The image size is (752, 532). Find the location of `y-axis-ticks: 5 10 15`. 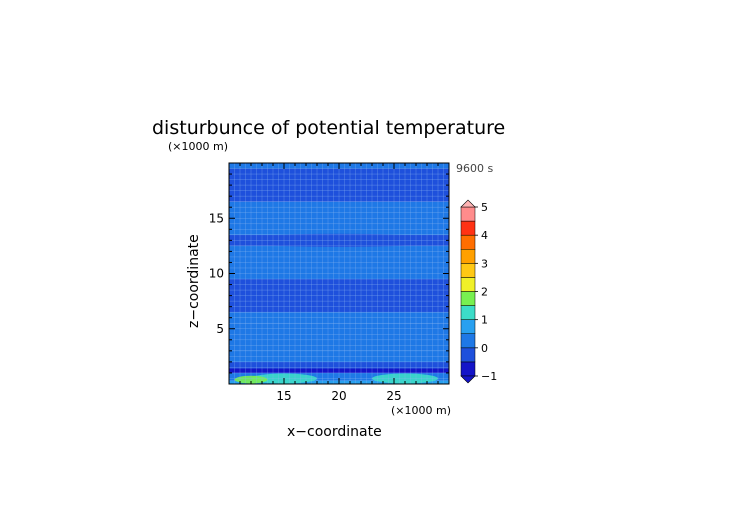

y-axis-ticks: 5 10 15 is located at coordinates (329, 273).